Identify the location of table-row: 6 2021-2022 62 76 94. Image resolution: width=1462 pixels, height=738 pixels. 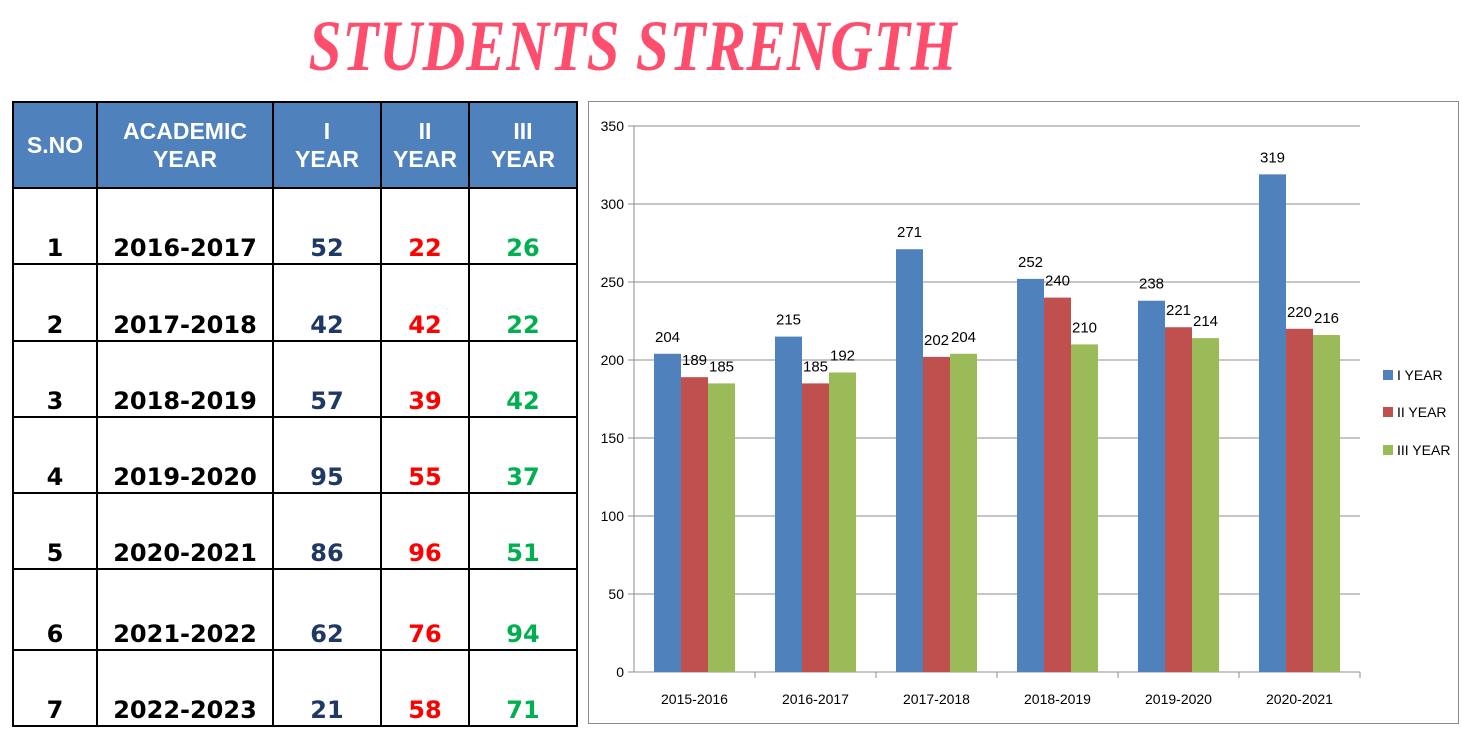
(295, 609).